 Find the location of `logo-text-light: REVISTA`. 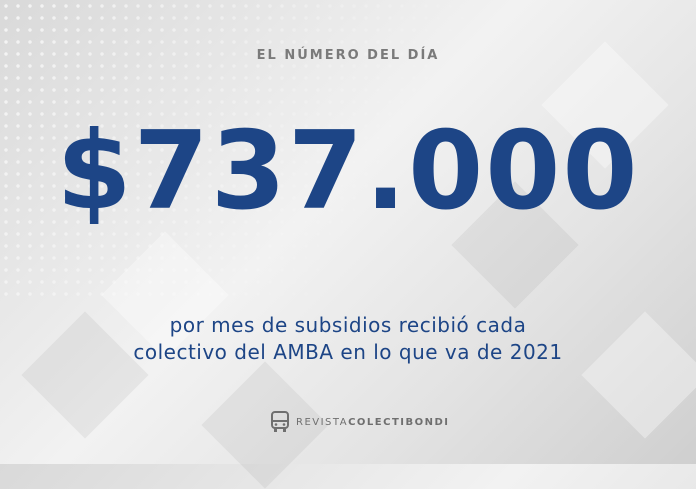

logo-text-light: REVISTA is located at coordinates (322, 422).